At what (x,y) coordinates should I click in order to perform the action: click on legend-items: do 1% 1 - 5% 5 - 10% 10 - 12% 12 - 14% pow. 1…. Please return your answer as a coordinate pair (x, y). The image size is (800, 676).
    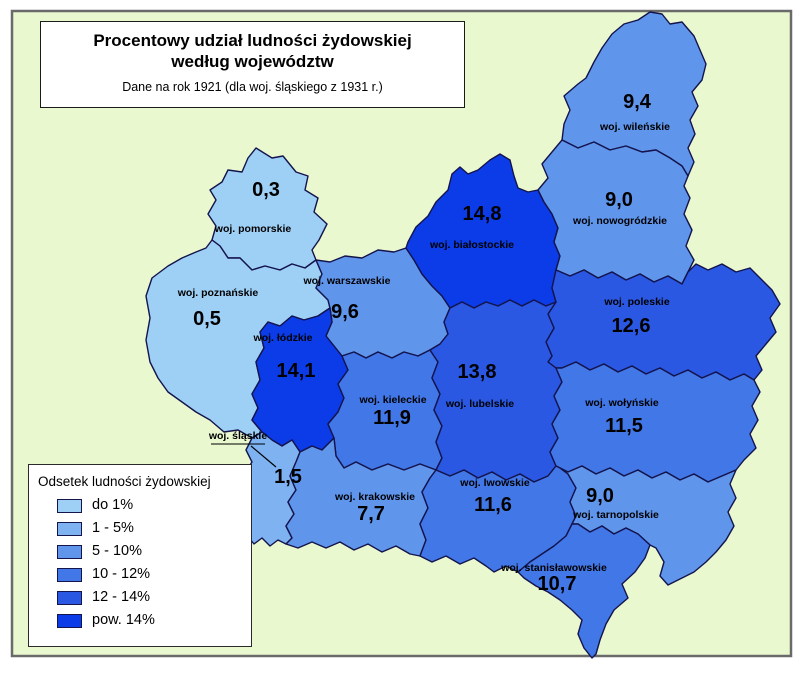
    Looking at the image, I should click on (140, 562).